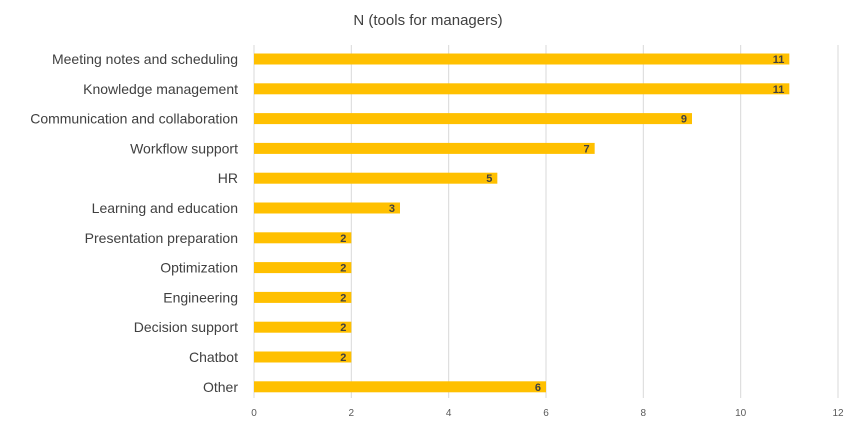  I want to click on category-label: Optimization, so click(199, 268).